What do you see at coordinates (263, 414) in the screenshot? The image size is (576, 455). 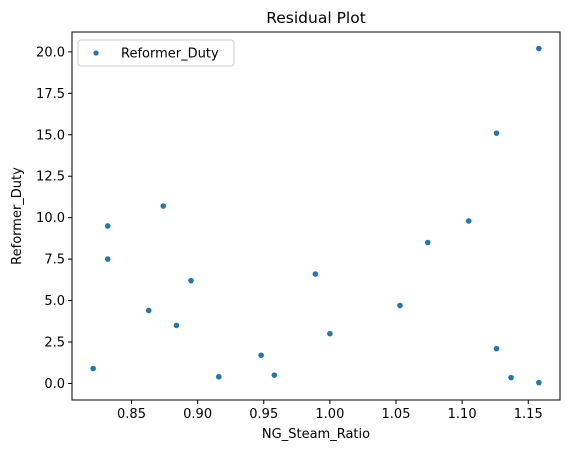 I see `x-tick-label: 0.95` at bounding box center [263, 414].